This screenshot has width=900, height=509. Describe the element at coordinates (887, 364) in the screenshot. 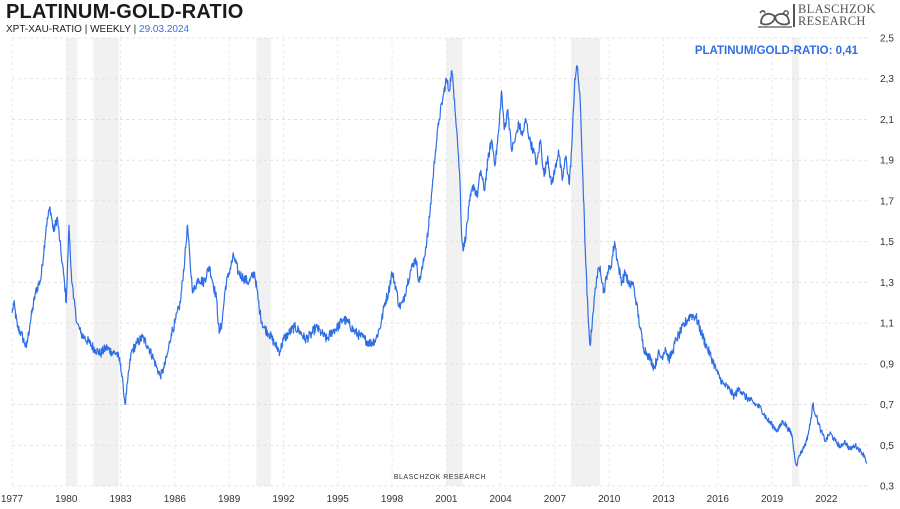

I see `y-tick-label: 0,9` at that location.